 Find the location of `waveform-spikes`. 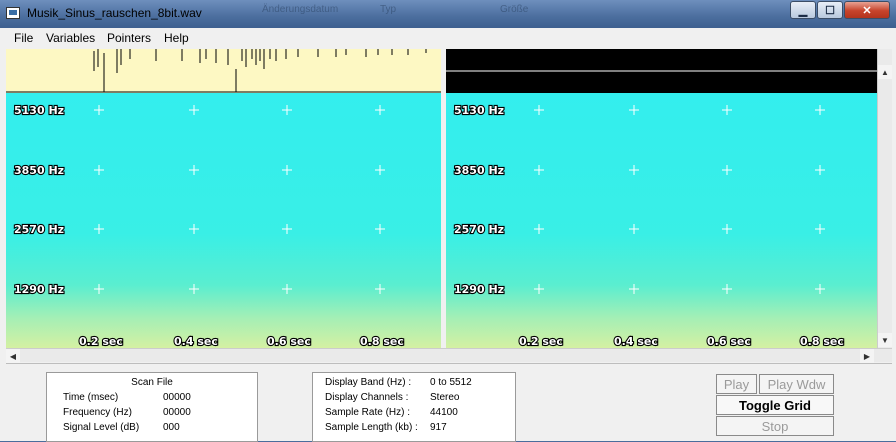

waveform-spikes is located at coordinates (260, 70).